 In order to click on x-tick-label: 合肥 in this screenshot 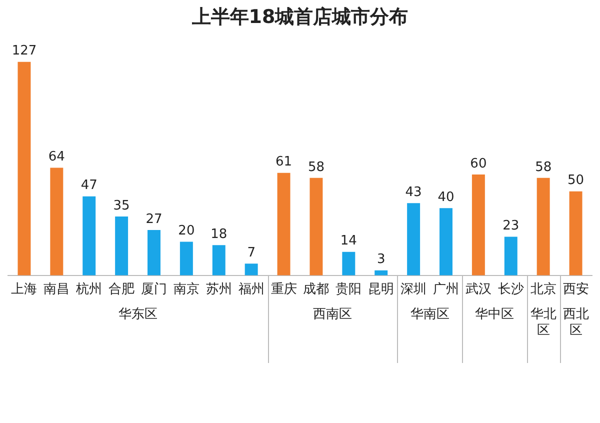, I will do `click(121, 288)`.